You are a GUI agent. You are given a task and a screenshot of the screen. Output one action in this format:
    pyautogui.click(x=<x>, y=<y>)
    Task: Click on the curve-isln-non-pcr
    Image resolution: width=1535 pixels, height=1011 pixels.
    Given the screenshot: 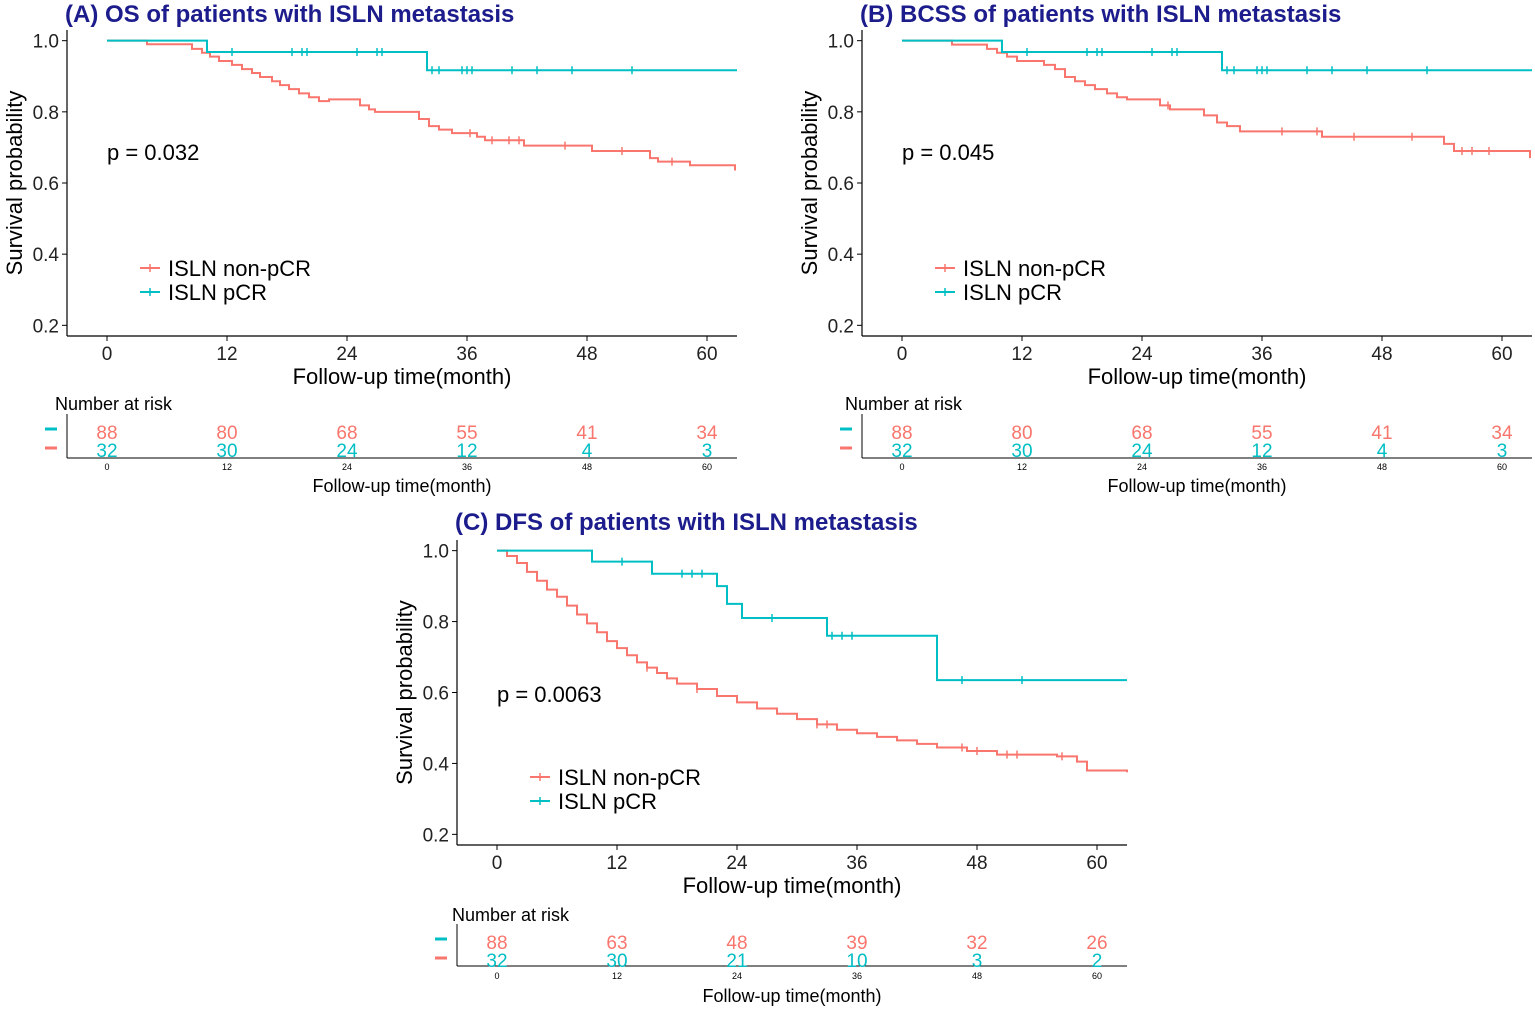 What is the action you would take?
    pyautogui.click(x=812, y=661)
    